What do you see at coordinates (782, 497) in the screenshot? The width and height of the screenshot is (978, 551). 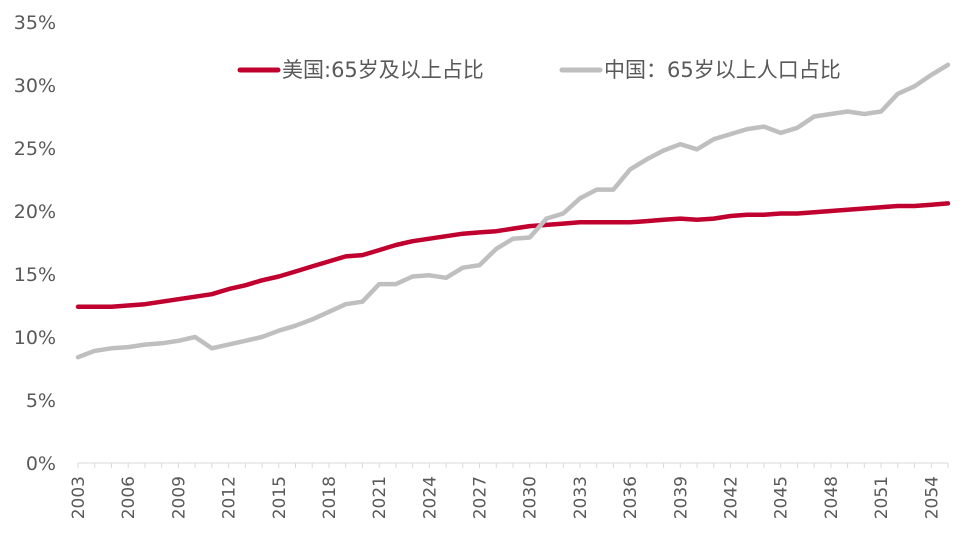 I see `x-tick-label: 2045` at bounding box center [782, 497].